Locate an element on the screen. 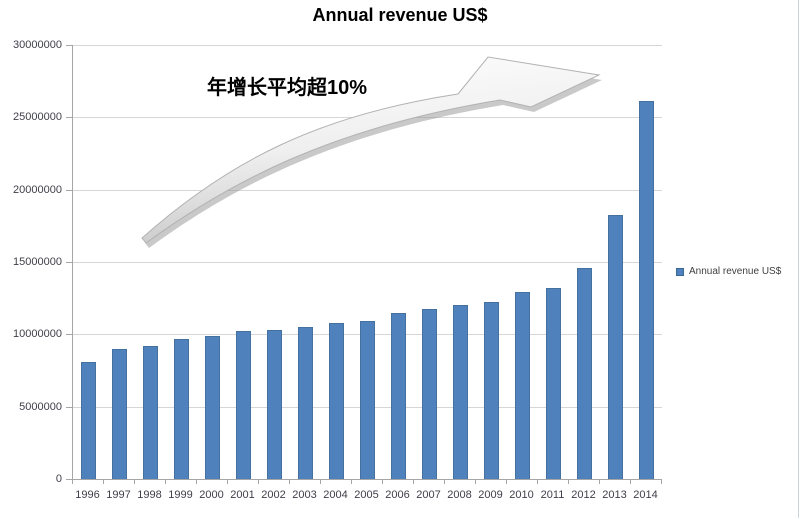  y-tick-label-25000000: 25000000 is located at coordinates (37, 117).